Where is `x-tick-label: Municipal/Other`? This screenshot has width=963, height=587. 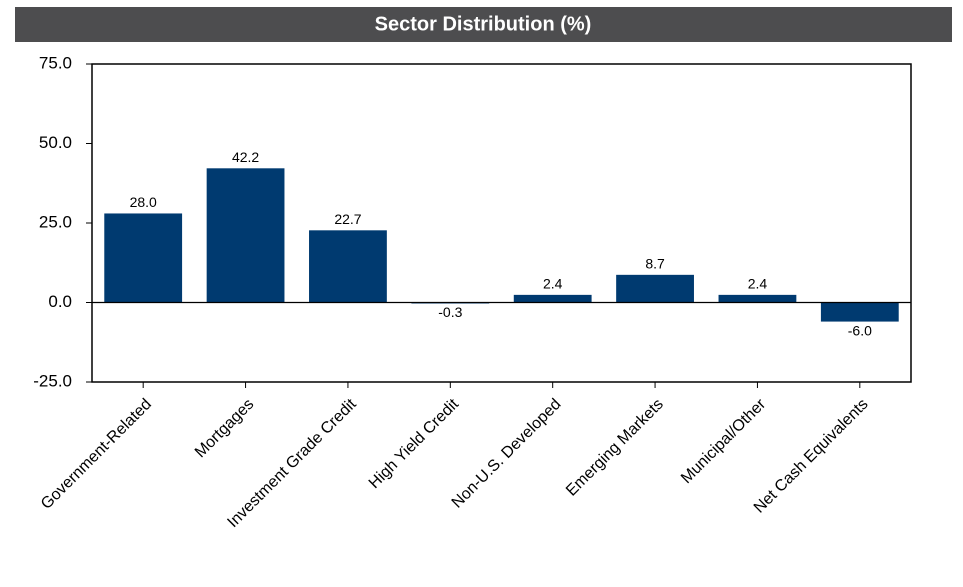 x-tick-label: Municipal/Other is located at coordinates (724, 441).